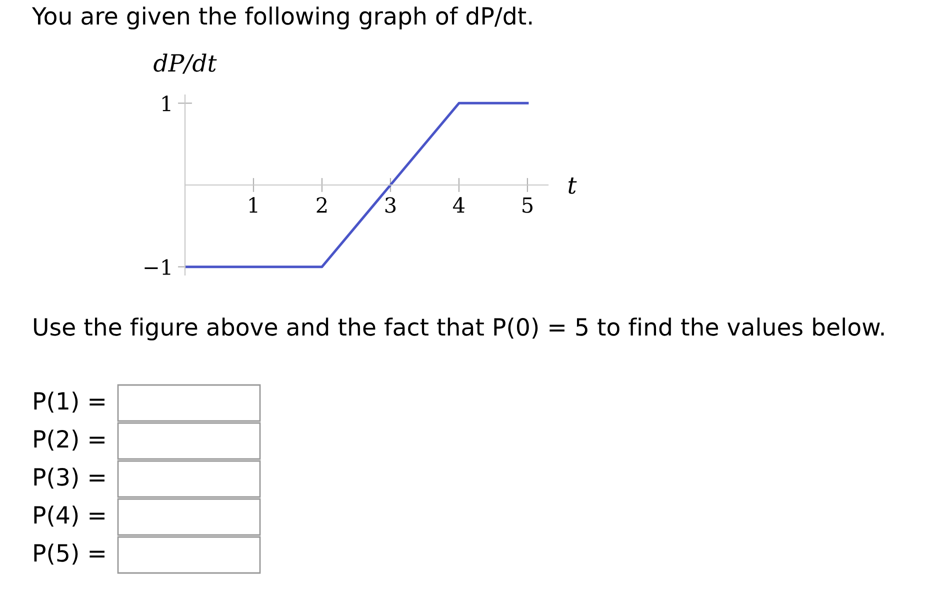 The width and height of the screenshot is (936, 593). What do you see at coordinates (282, 18) in the screenshot?
I see `chart-title: You are given the following graph of dP/dt.` at bounding box center [282, 18].